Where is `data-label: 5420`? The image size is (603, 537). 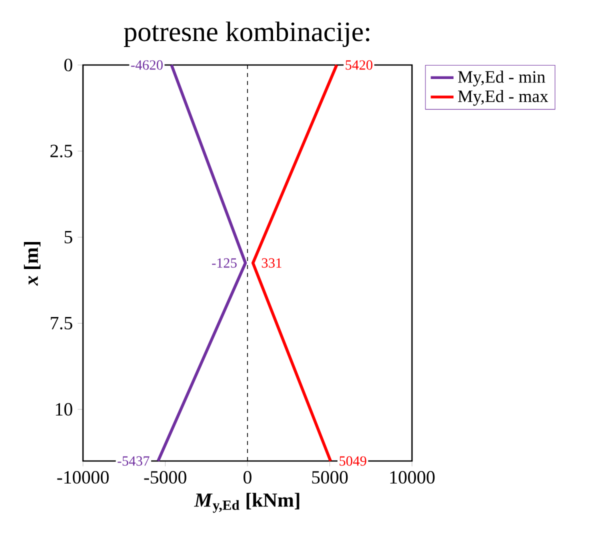 data-label: 5420 is located at coordinates (359, 65).